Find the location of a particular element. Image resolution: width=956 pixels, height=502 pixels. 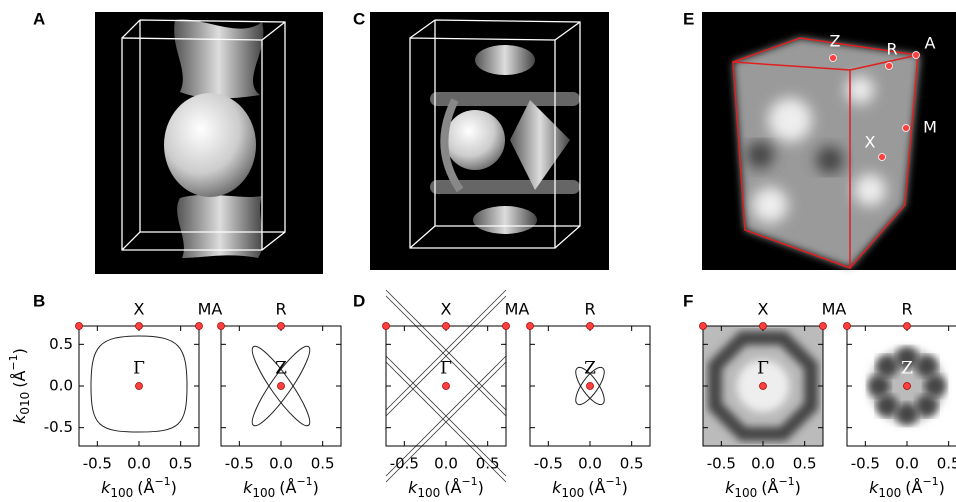

point-label: R is located at coordinates (891, 49).